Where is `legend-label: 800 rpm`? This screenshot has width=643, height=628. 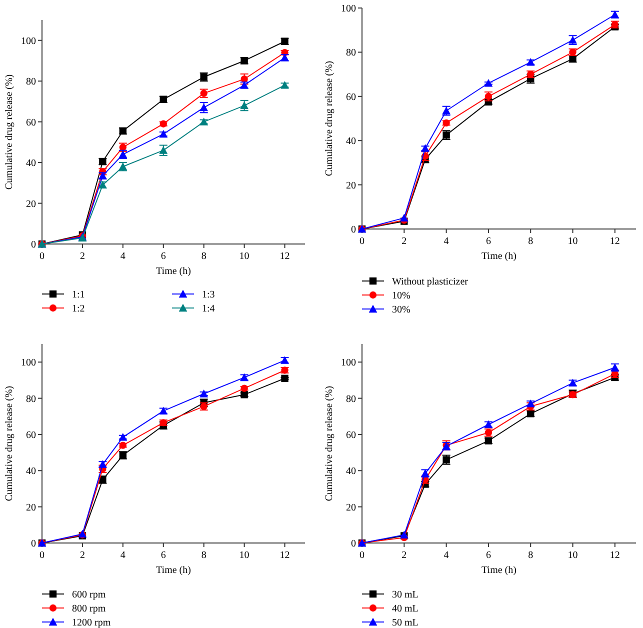
legend-label: 800 rpm is located at coordinates (89, 609).